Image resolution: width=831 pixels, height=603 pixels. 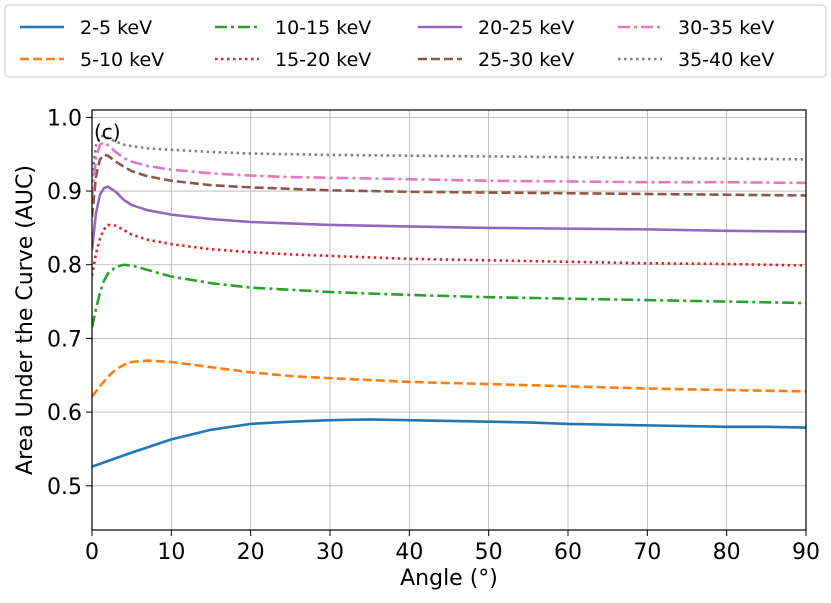 I want to click on x-tick-label: 20, so click(x=251, y=552).